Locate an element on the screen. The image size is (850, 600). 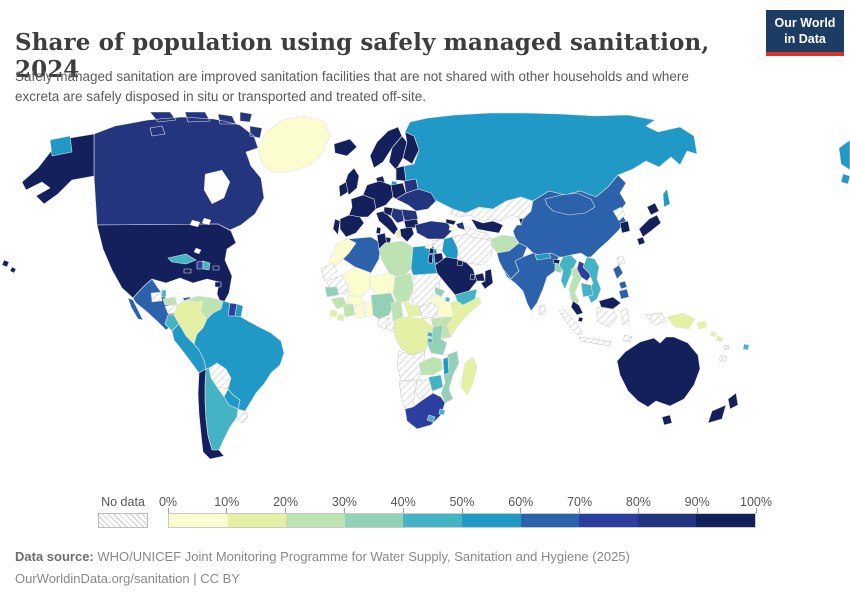
country-oman is located at coordinates (487, 279).